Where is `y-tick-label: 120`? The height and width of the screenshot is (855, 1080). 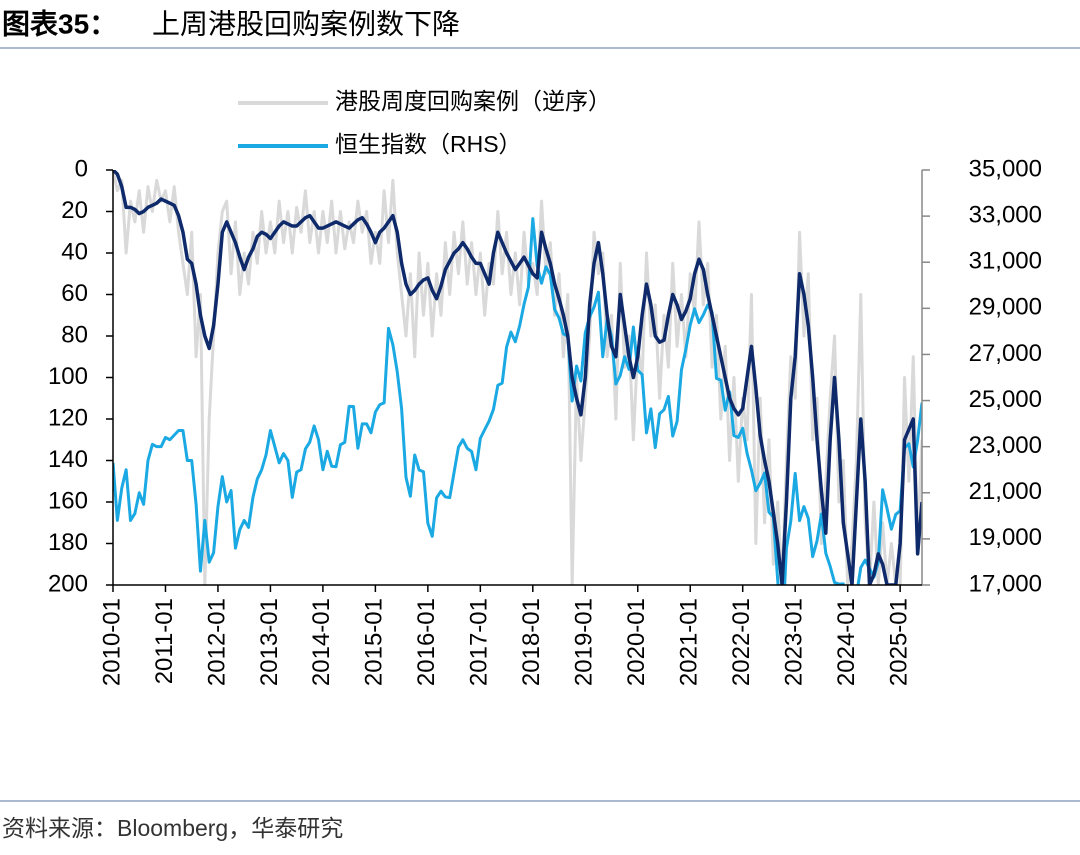 y-tick-label: 120 is located at coordinates (68, 417).